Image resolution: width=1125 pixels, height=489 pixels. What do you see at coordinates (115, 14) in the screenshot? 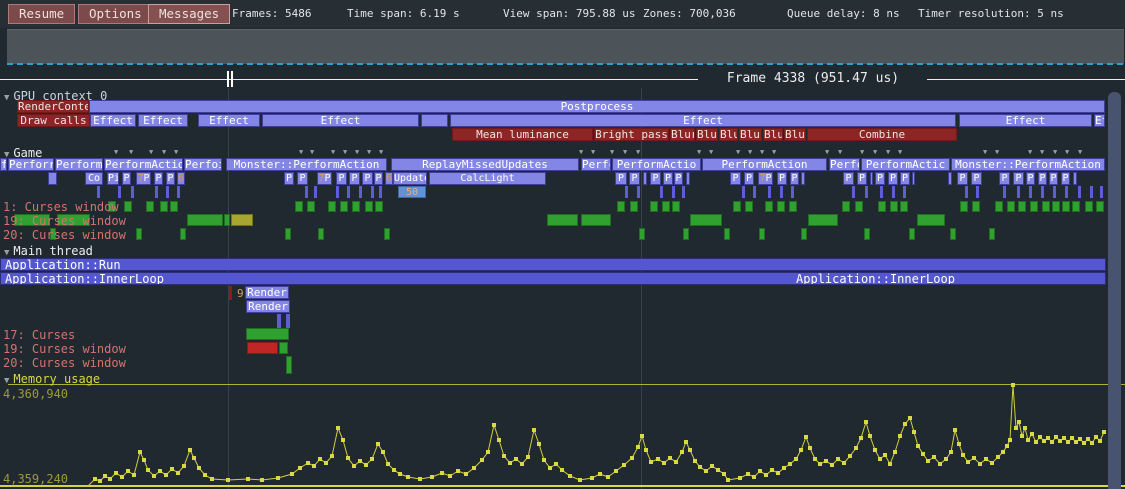
I see `options-button: Options` at bounding box center [115, 14].